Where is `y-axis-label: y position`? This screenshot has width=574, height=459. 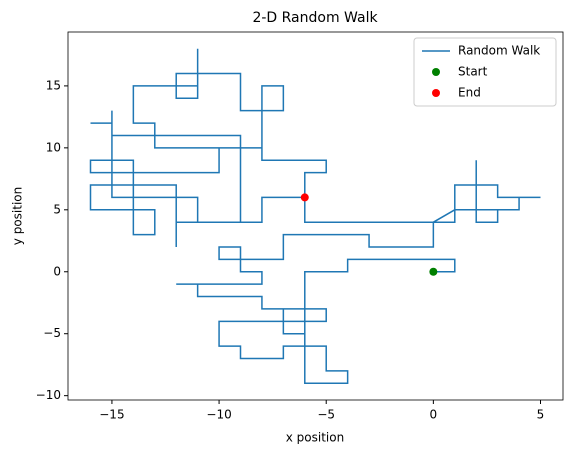
y-axis-label: y position is located at coordinates (18, 216).